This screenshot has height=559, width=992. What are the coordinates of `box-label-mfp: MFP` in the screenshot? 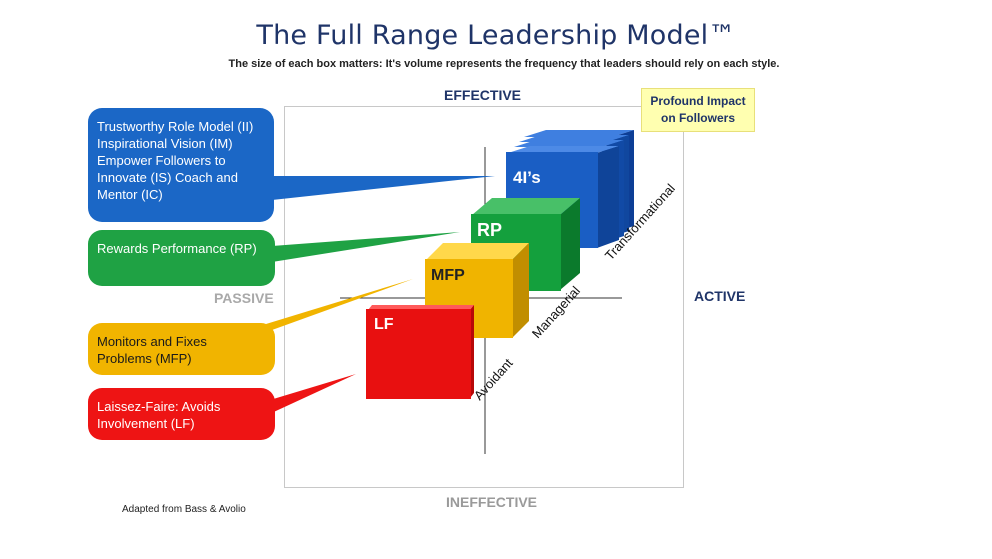 It's located at (448, 275).